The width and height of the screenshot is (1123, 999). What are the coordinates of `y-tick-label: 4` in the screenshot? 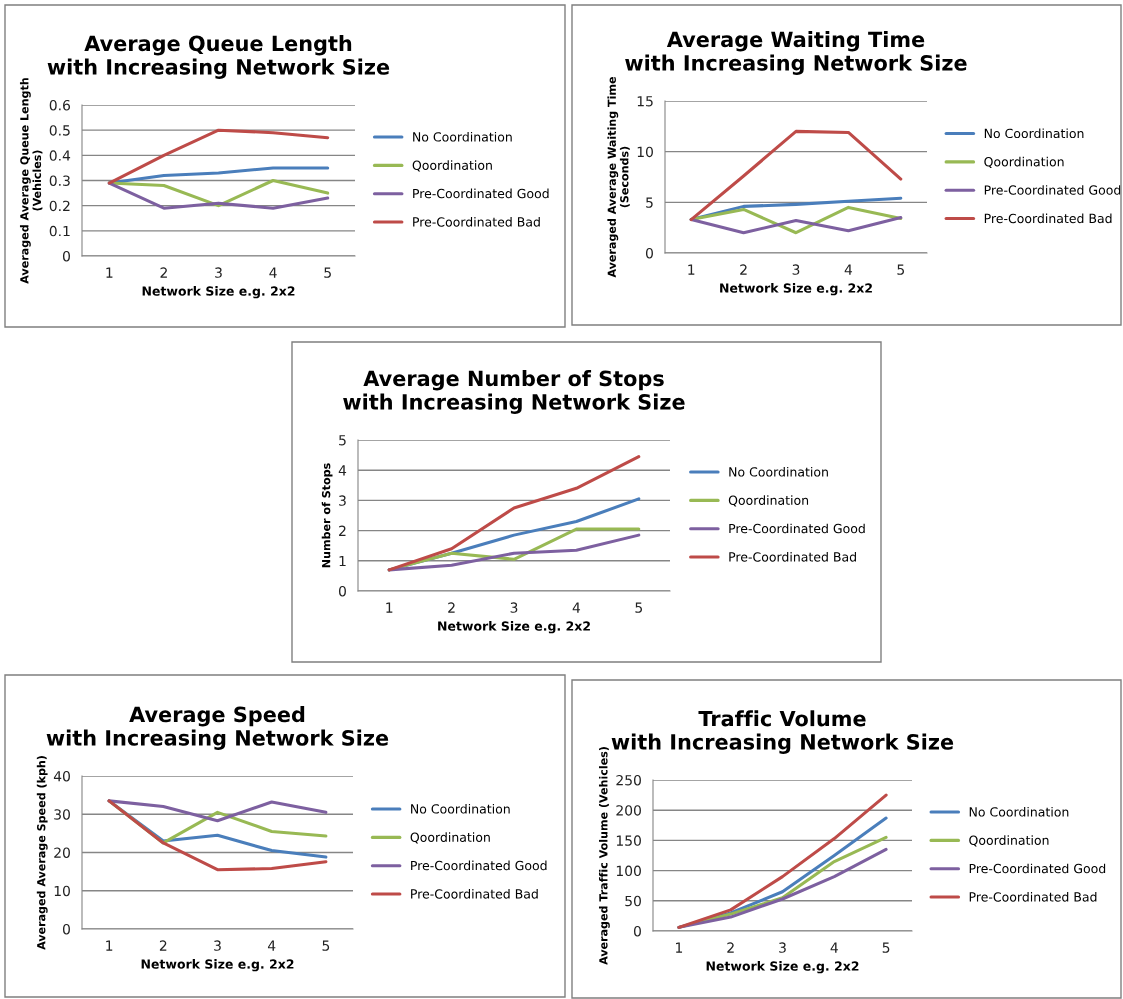 It's located at (342, 470).